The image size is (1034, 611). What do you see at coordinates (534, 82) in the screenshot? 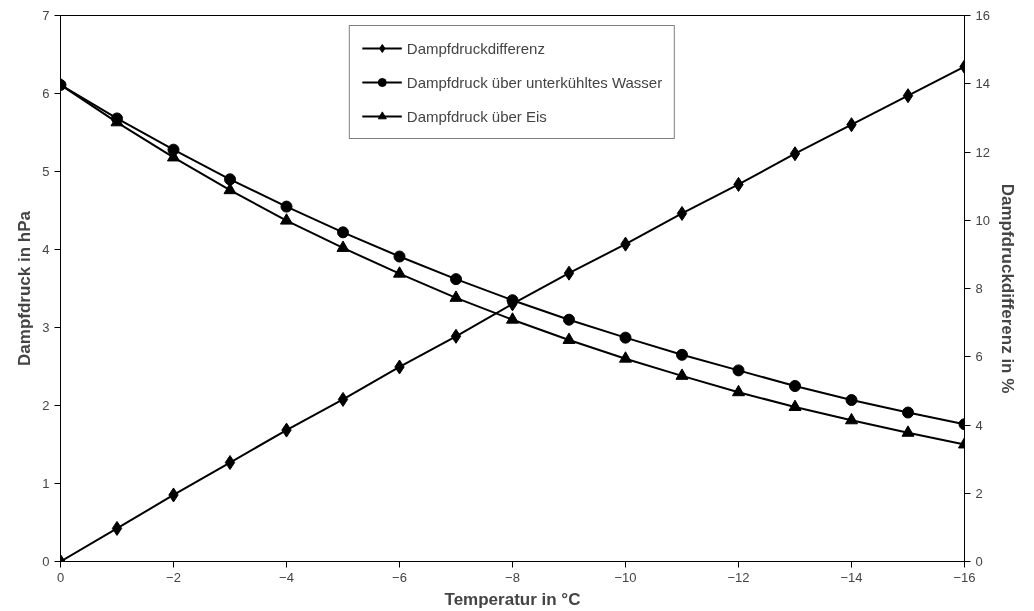
I see `legend-label: Dampfdruck über unterkühltes Wasser` at bounding box center [534, 82].